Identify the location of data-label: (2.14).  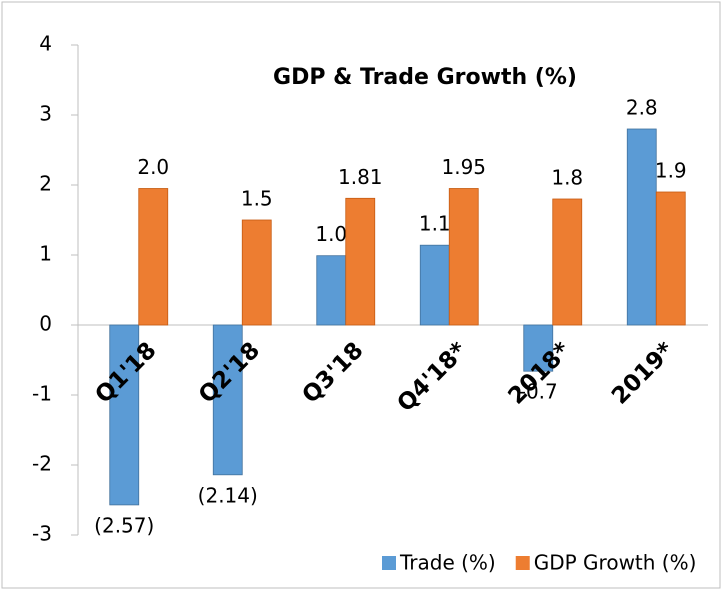
(228, 495).